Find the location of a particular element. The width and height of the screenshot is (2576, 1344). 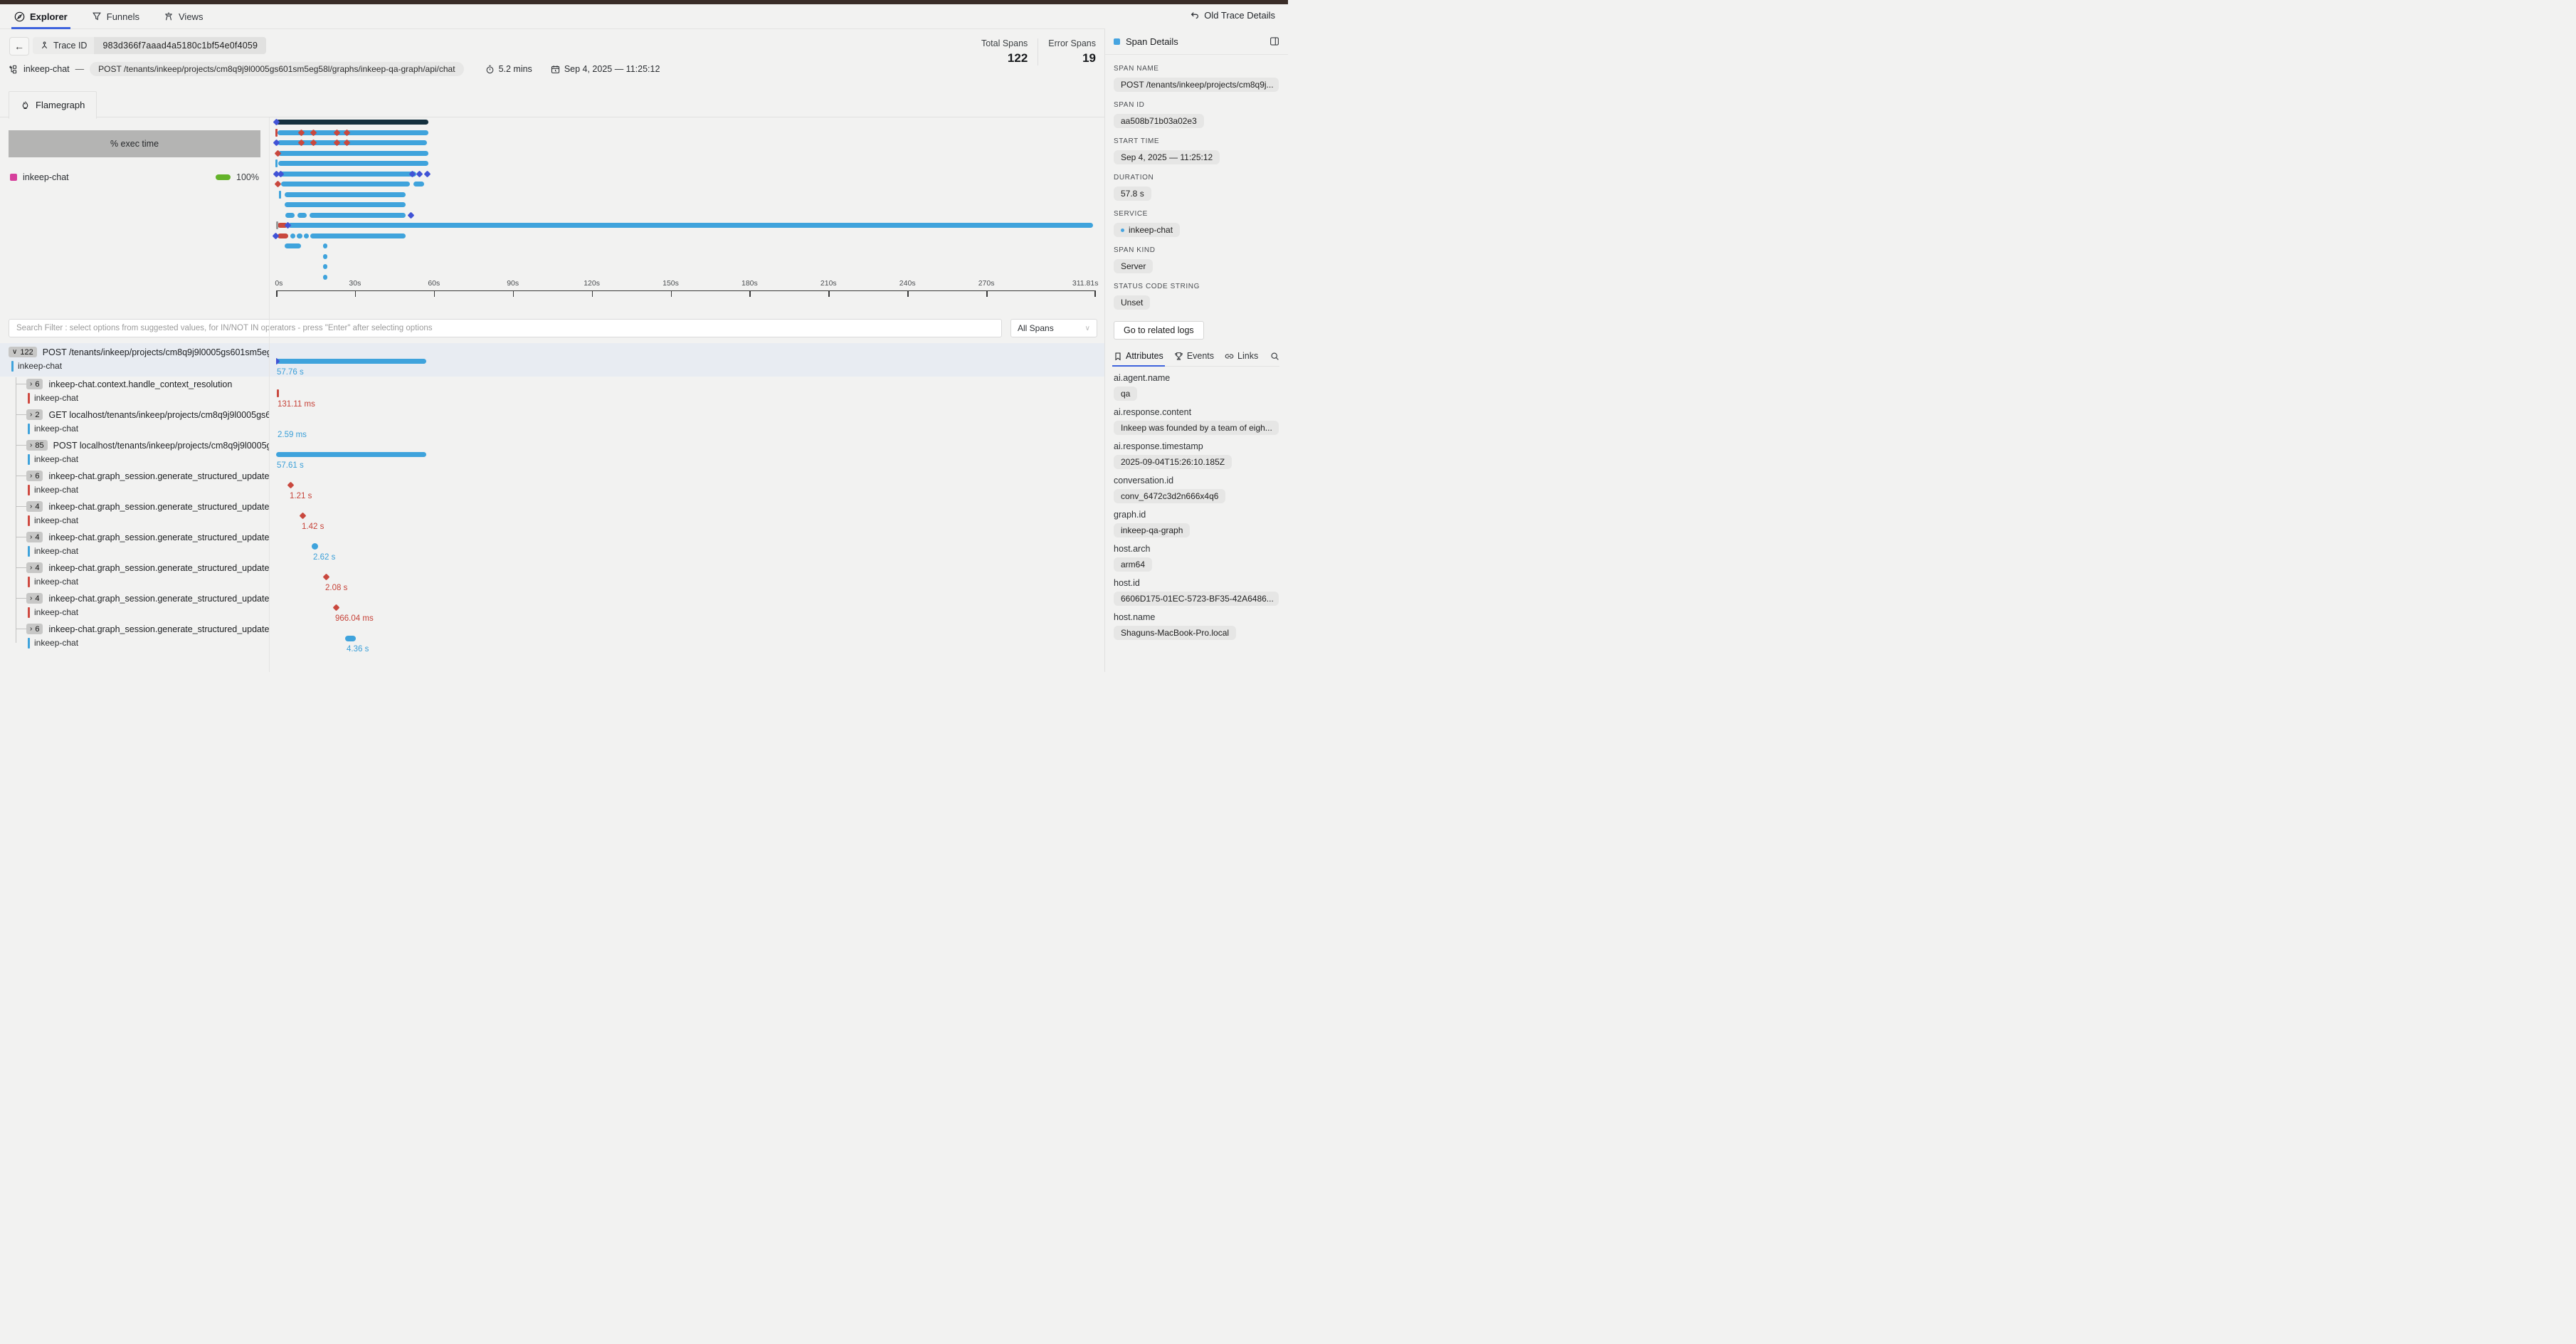

span-count-badge: ∨ 122 is located at coordinates (23, 352).